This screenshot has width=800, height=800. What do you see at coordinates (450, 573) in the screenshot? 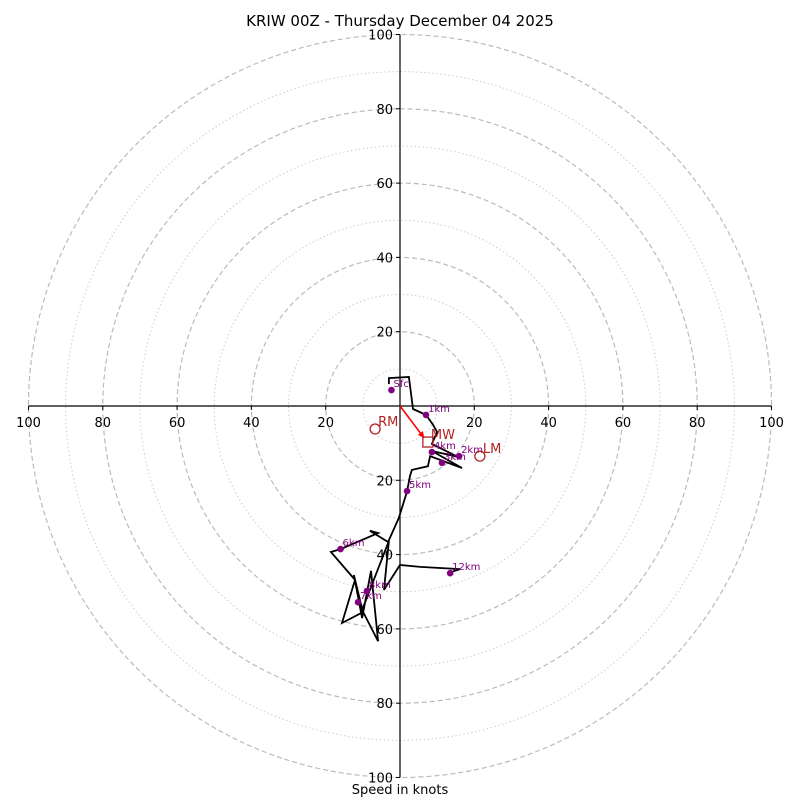
I see `height-marker-12km` at bounding box center [450, 573].